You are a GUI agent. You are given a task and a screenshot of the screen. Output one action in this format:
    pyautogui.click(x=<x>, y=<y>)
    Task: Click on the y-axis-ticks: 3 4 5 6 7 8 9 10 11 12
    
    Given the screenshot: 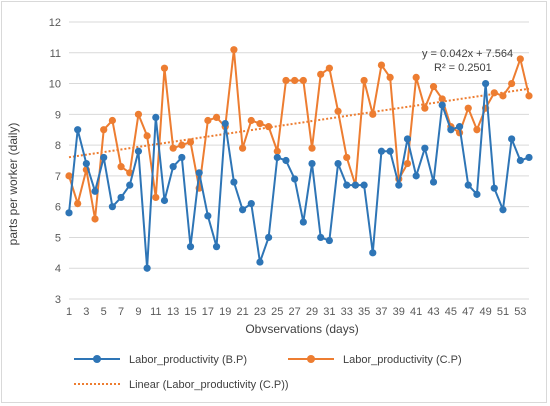 What is the action you would take?
    pyautogui.click(x=55, y=161)
    